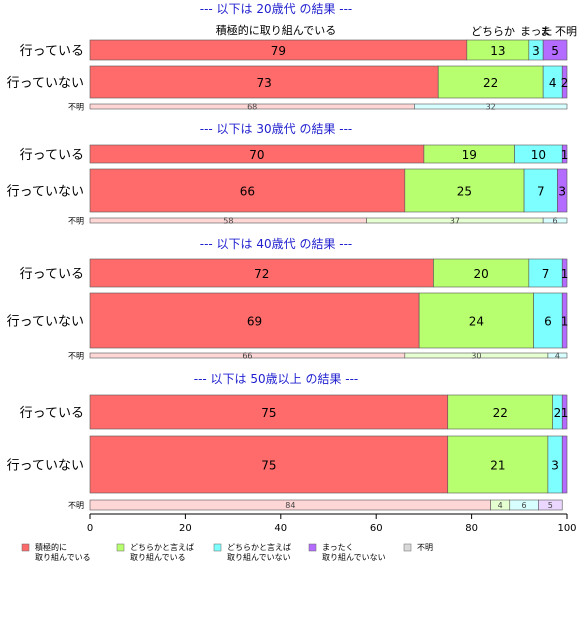 Image resolution: width=580 pixels, height=636 pixels. Describe the element at coordinates (252, 107) in the screenshot. I see `data-label: 68` at that location.